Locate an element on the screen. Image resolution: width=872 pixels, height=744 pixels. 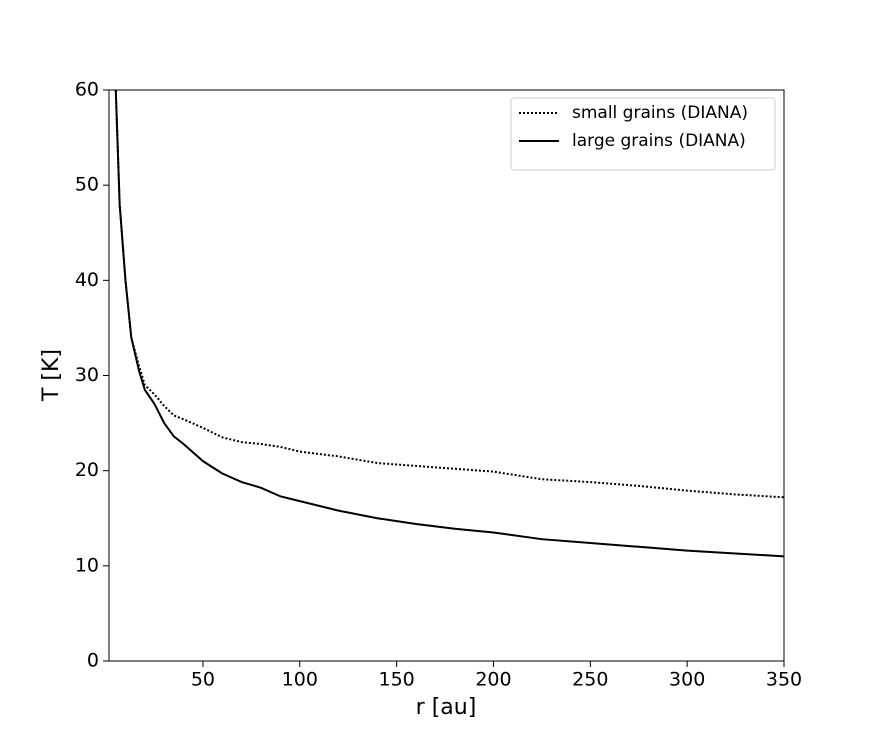
legend-label: large grains (DIANA) is located at coordinates (659, 141).